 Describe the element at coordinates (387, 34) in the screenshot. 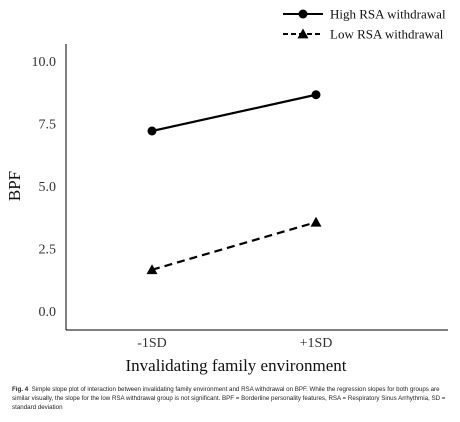

I see `legend-label: Low RSA withdrawal` at that location.